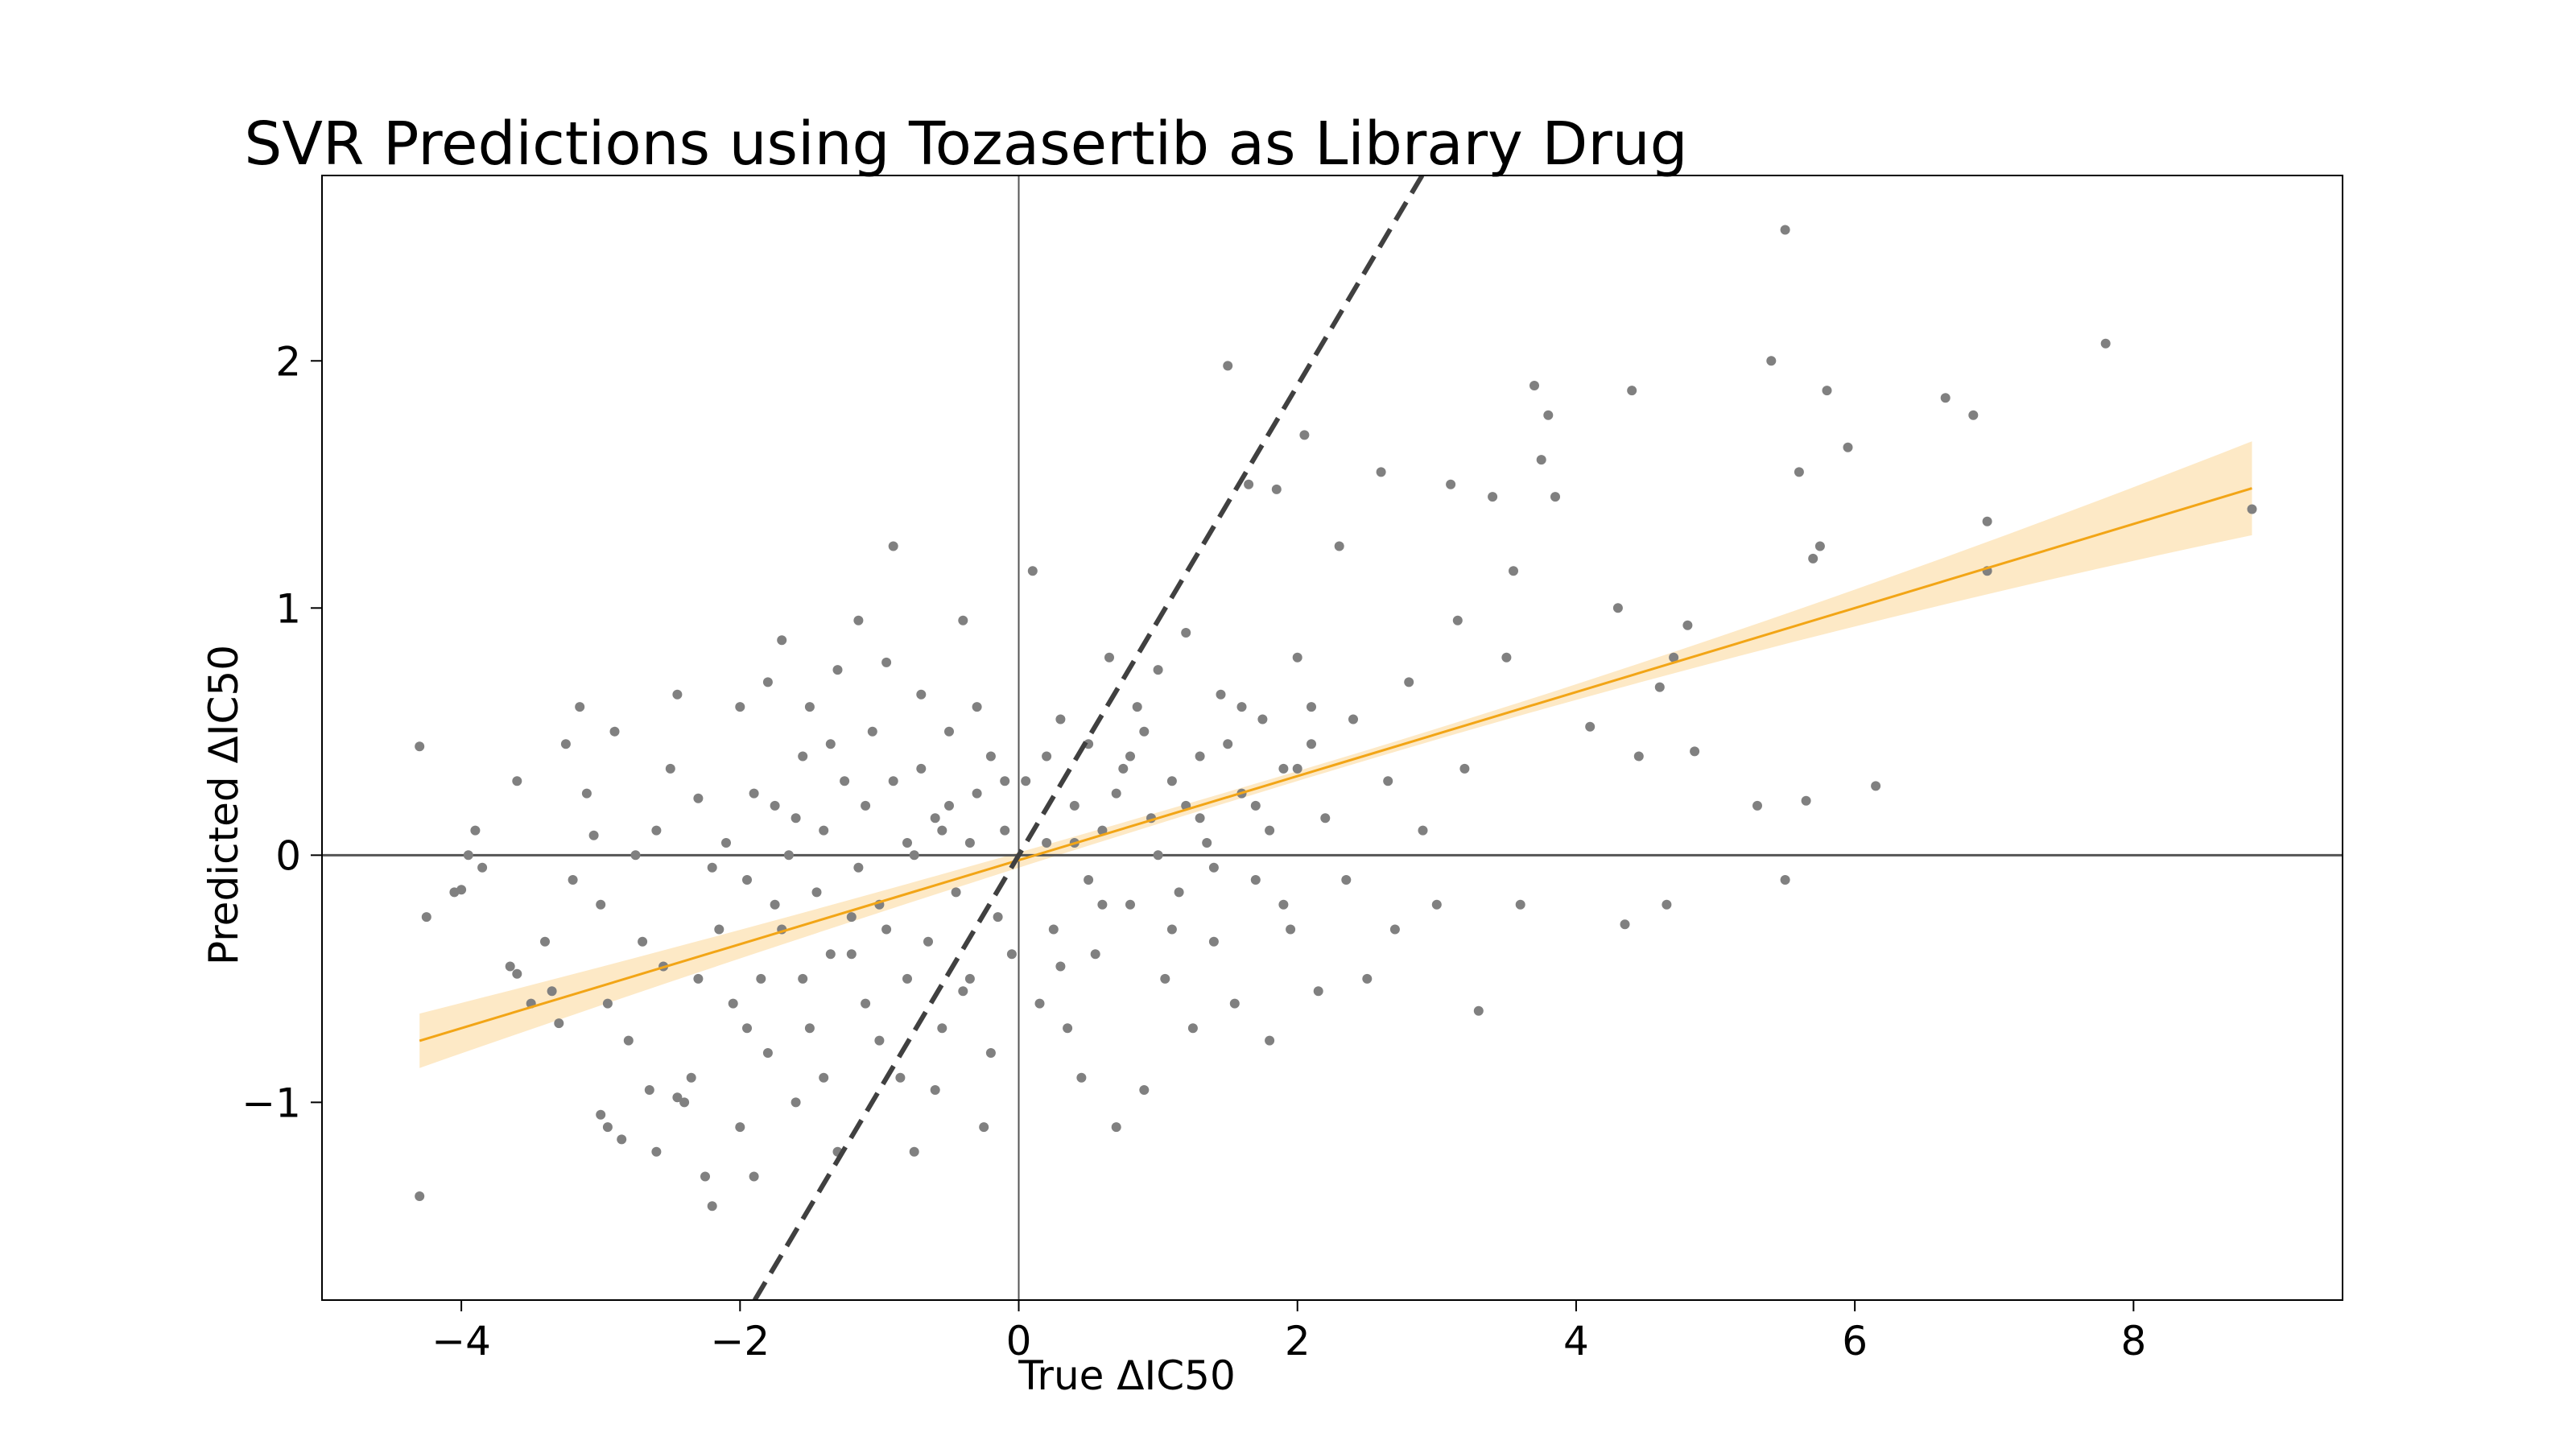 This screenshot has width=2576, height=1449. What do you see at coordinates (1019, 1341) in the screenshot?
I see `x-tick-label: 0` at bounding box center [1019, 1341].